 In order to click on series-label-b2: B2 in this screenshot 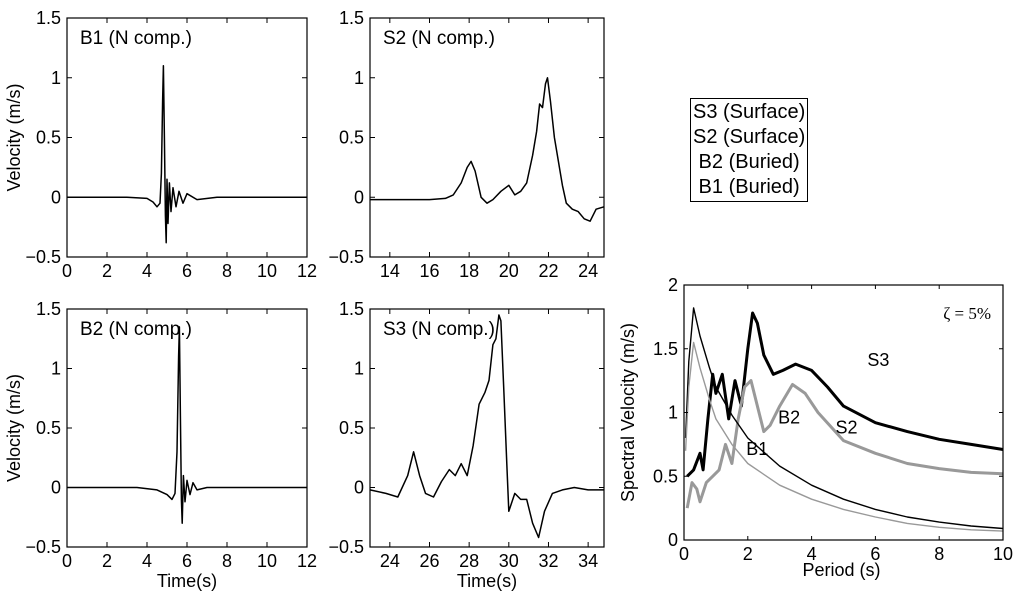, I will do `click(789, 417)`.